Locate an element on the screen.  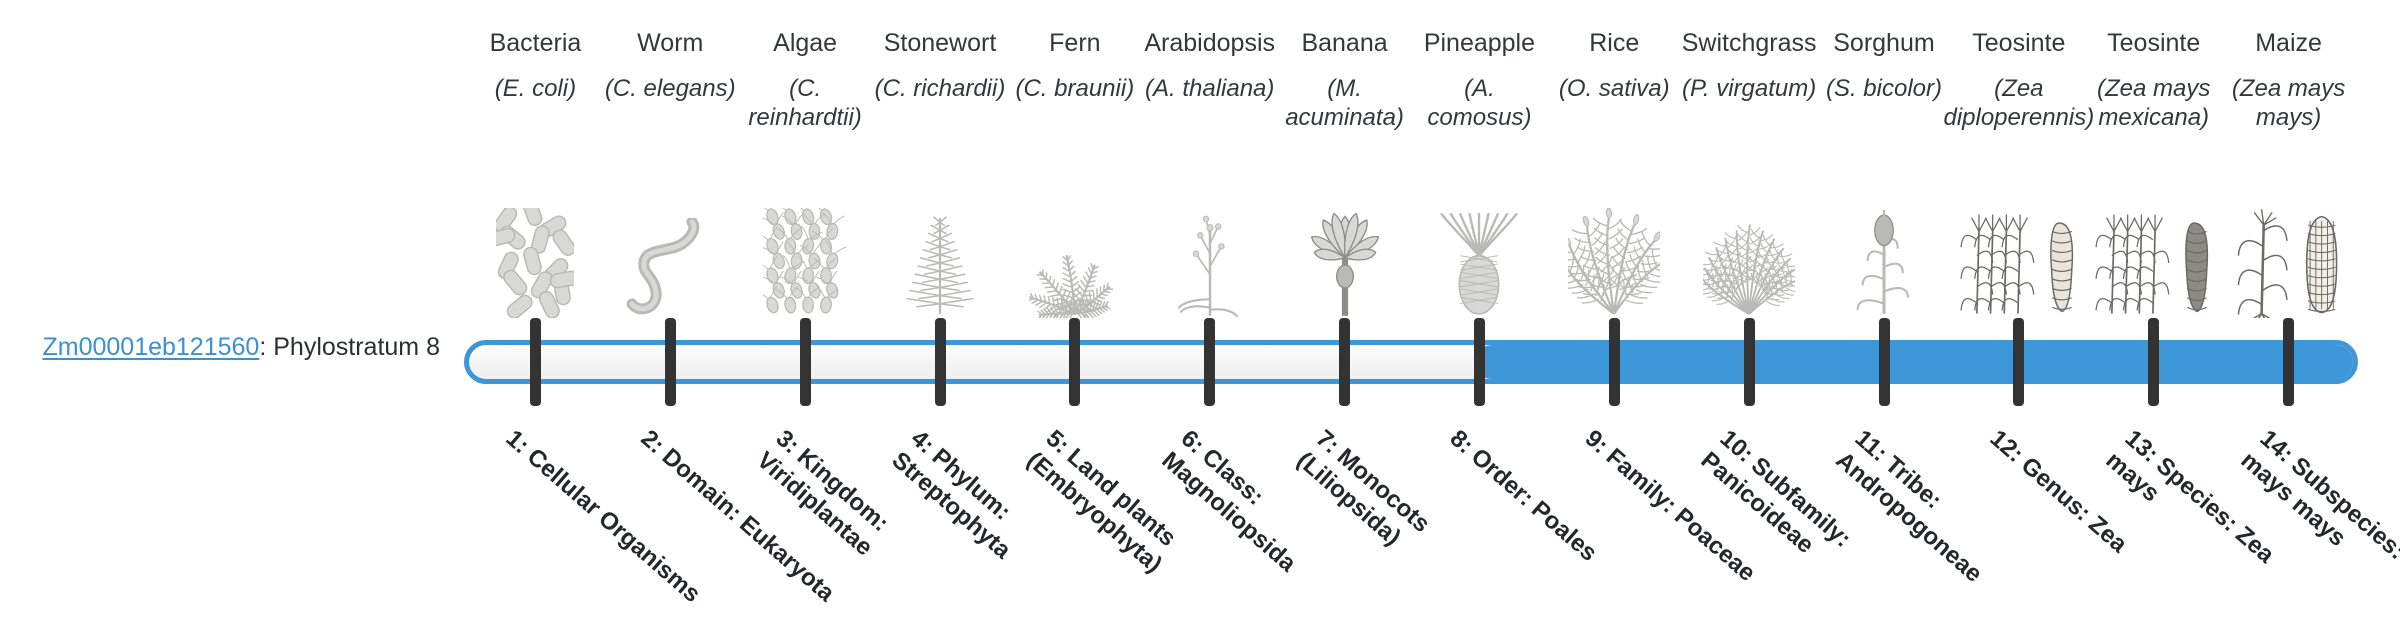
species-column: Maize (Zea mays mays) is located at coordinates (2288, 173).